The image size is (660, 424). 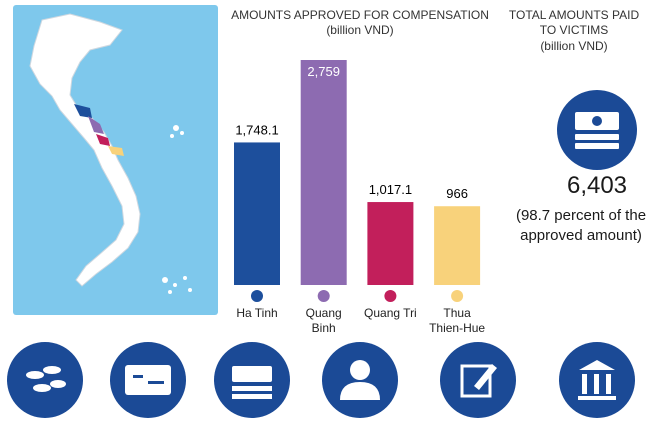 I want to click on value-label: 2,759, so click(x=323, y=71).